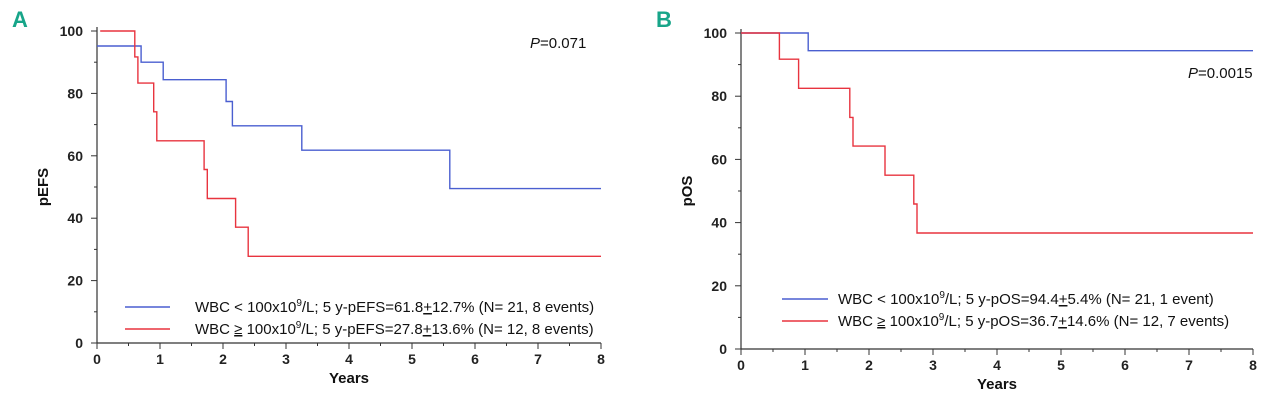  Describe the element at coordinates (664, 19) in the screenshot. I see `panel-label: B` at that location.